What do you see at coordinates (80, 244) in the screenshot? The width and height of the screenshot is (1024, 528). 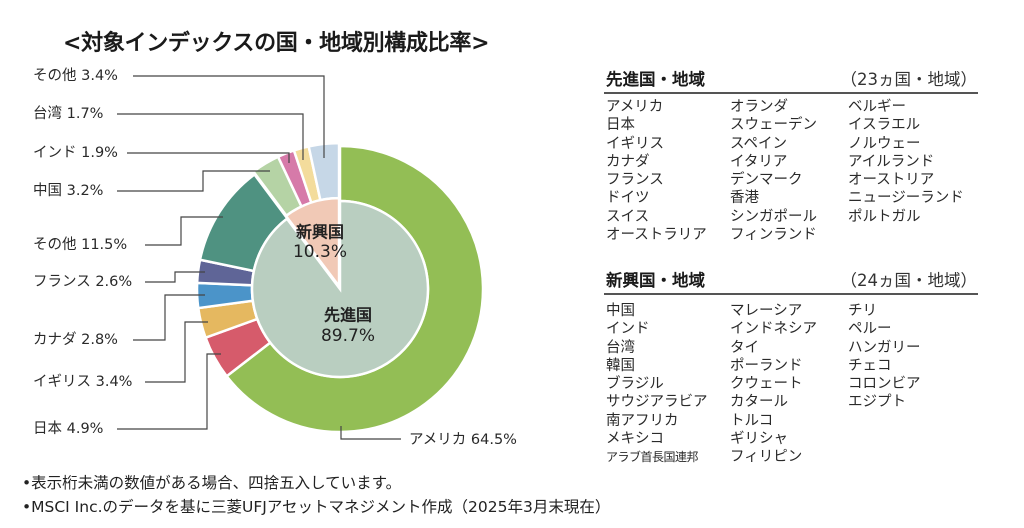 I see `label-others-developed: その他 11.5%` at bounding box center [80, 244].